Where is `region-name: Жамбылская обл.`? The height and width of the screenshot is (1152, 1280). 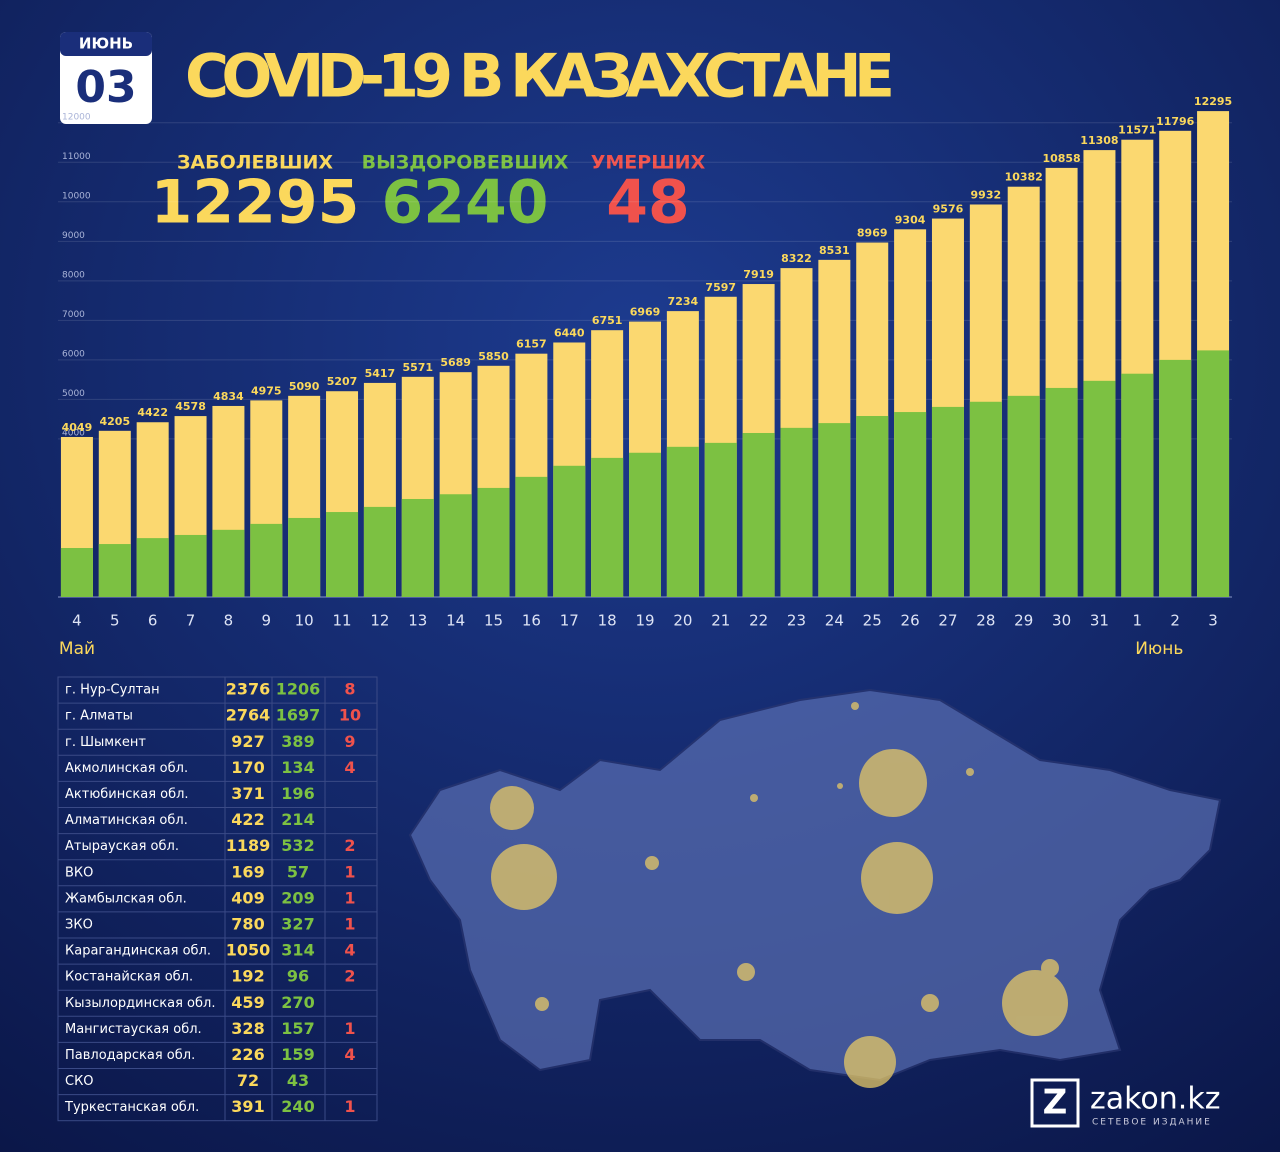
region-name: Жамбылская обл. is located at coordinates (126, 898).